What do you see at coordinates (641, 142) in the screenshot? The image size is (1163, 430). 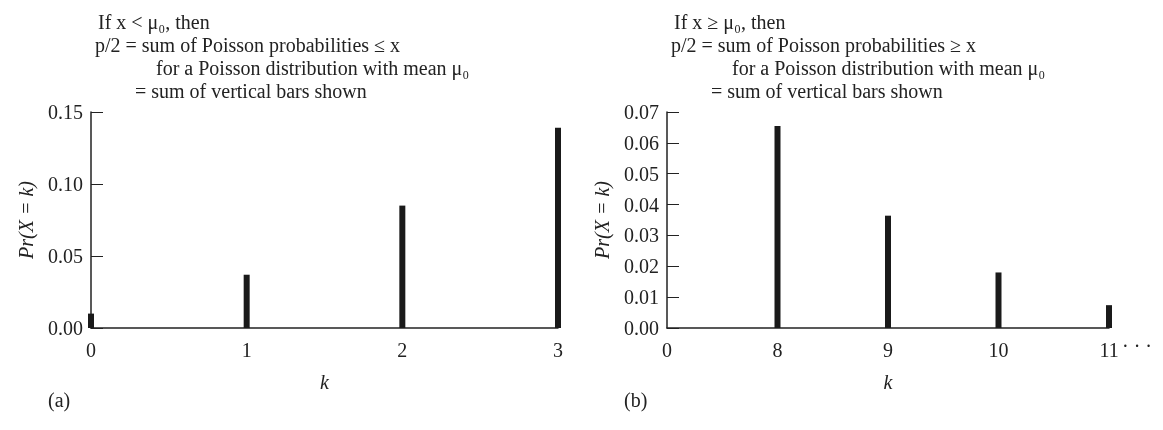 I see `y-tick-label: 0.06` at bounding box center [641, 142].